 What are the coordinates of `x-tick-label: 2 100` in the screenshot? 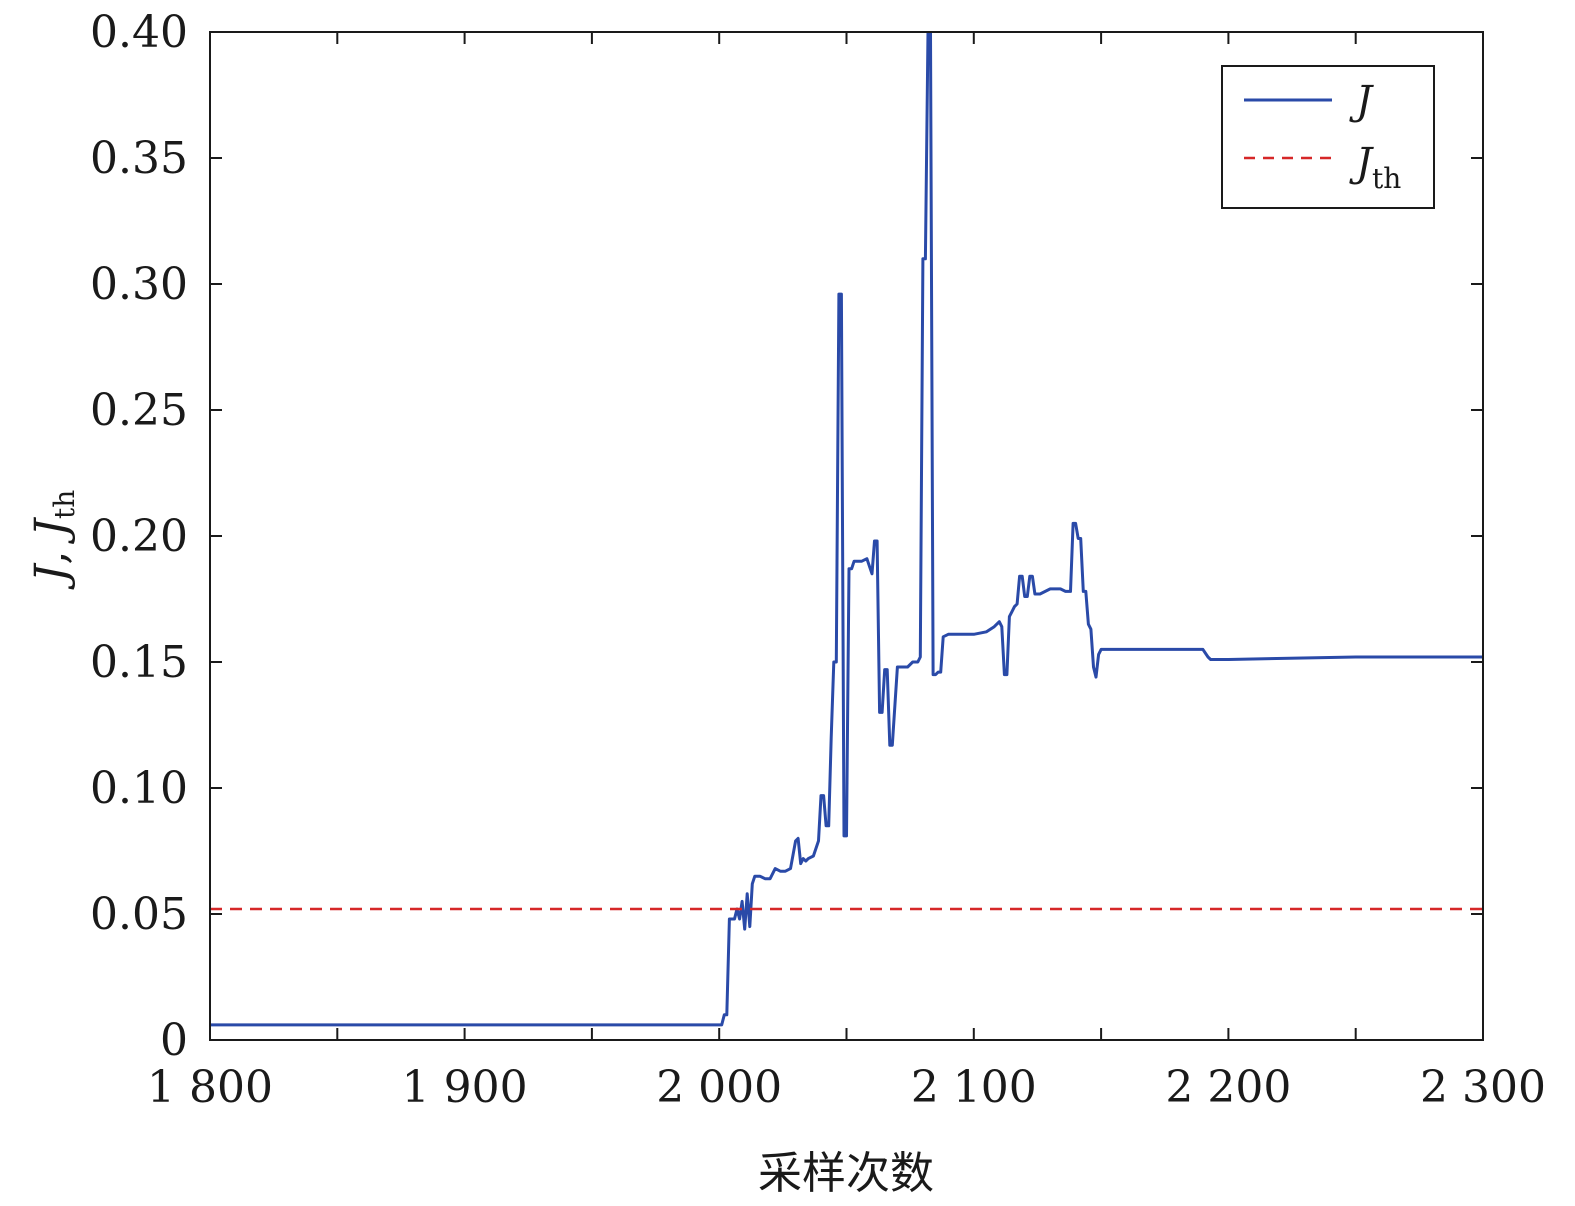 It's located at (974, 1087).